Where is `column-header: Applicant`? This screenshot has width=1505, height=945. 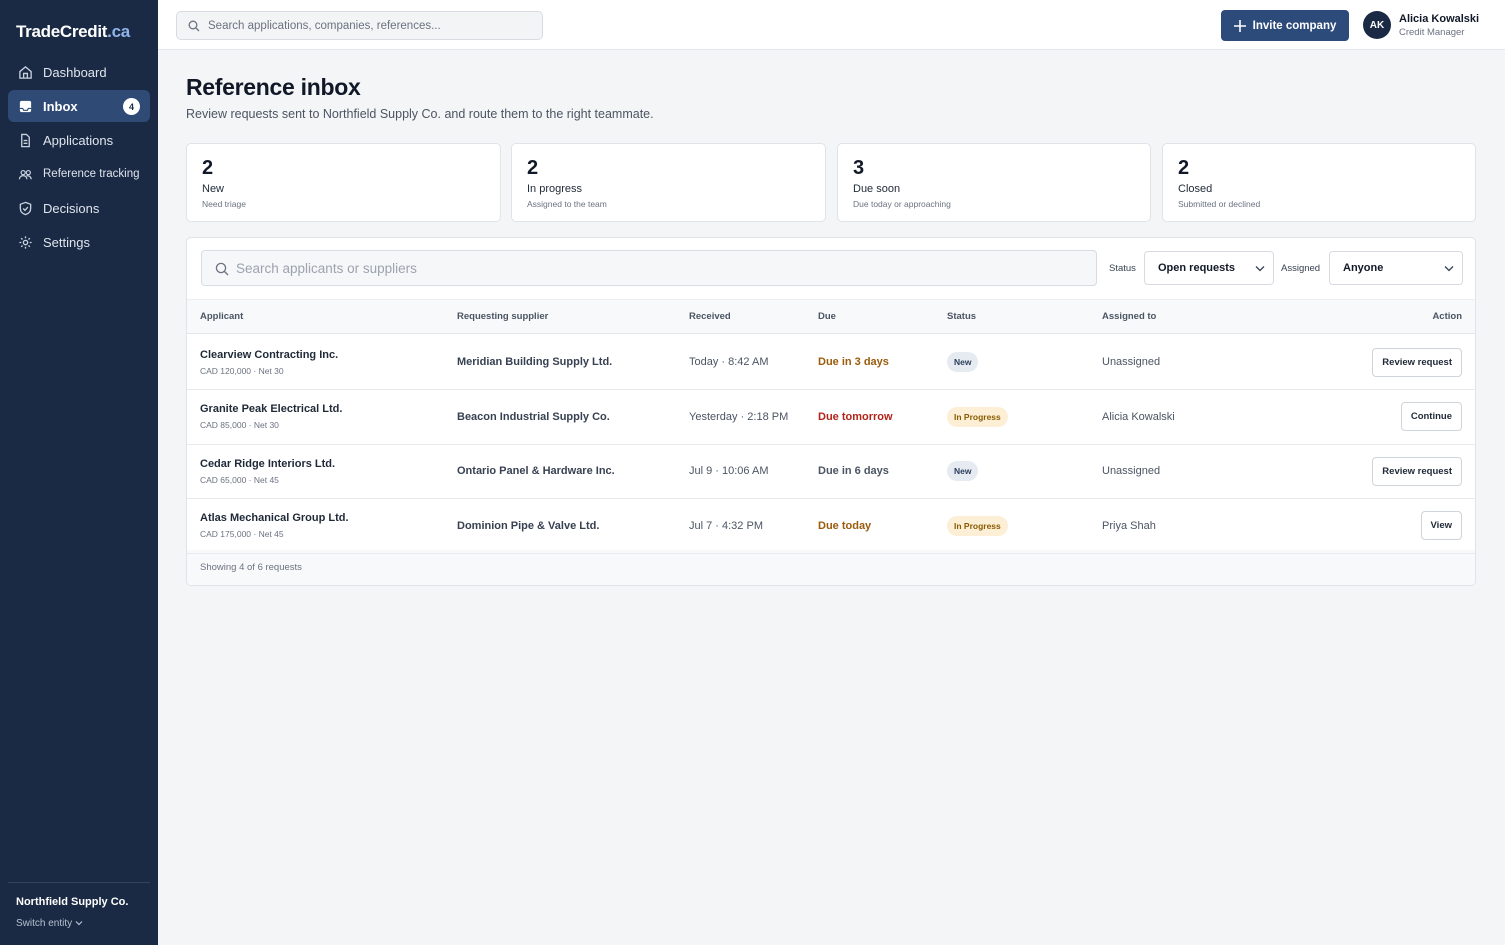
column-header: Applicant is located at coordinates (222, 316).